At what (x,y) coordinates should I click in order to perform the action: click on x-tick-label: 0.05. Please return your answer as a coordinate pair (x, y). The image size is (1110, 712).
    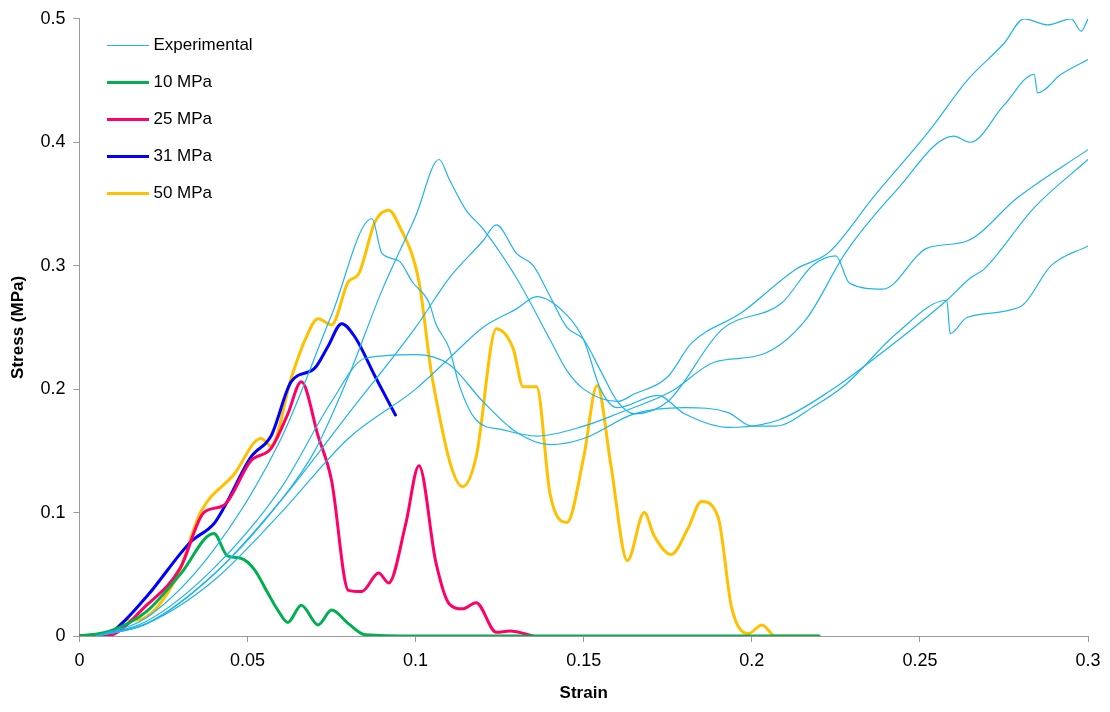
    Looking at the image, I should click on (248, 659).